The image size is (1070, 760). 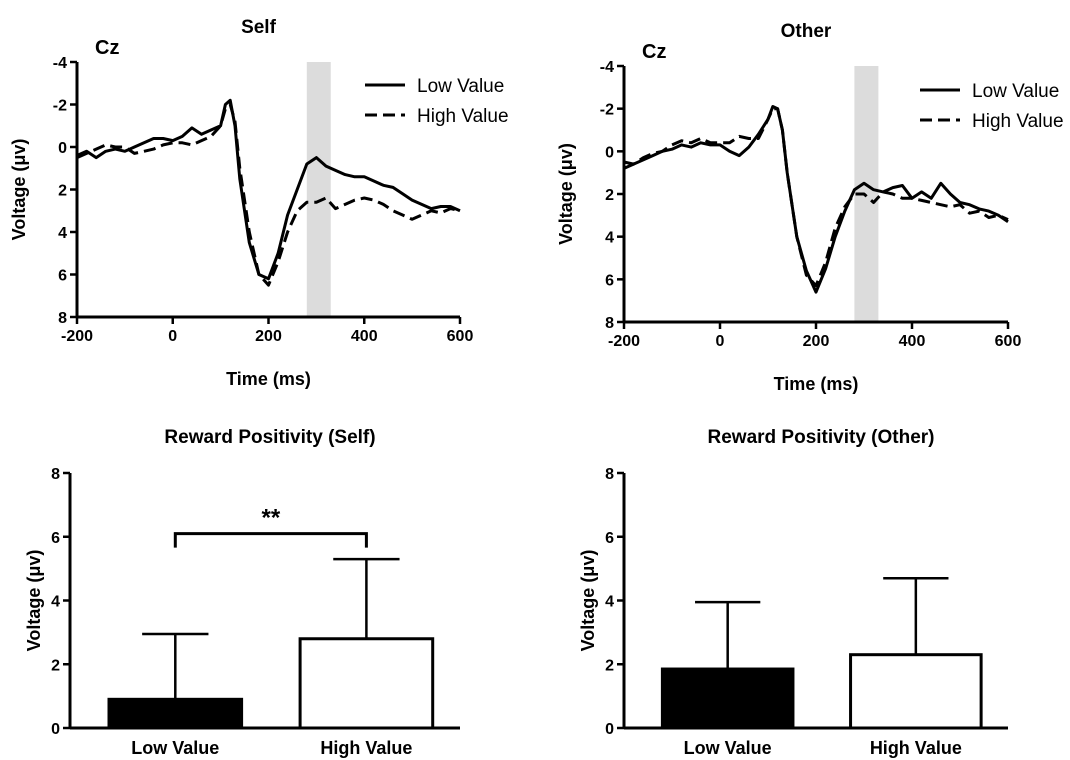 I want to click on panel-title: Reward Positivity (Self), so click(x=269, y=437).